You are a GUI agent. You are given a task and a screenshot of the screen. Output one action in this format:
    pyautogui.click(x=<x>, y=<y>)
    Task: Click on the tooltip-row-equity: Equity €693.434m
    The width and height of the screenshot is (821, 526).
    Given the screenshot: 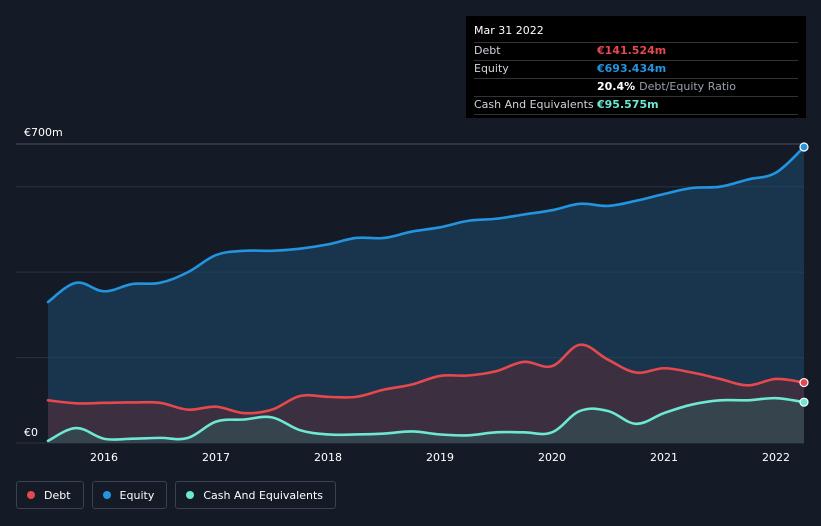 What is the action you would take?
    pyautogui.click(x=636, y=70)
    